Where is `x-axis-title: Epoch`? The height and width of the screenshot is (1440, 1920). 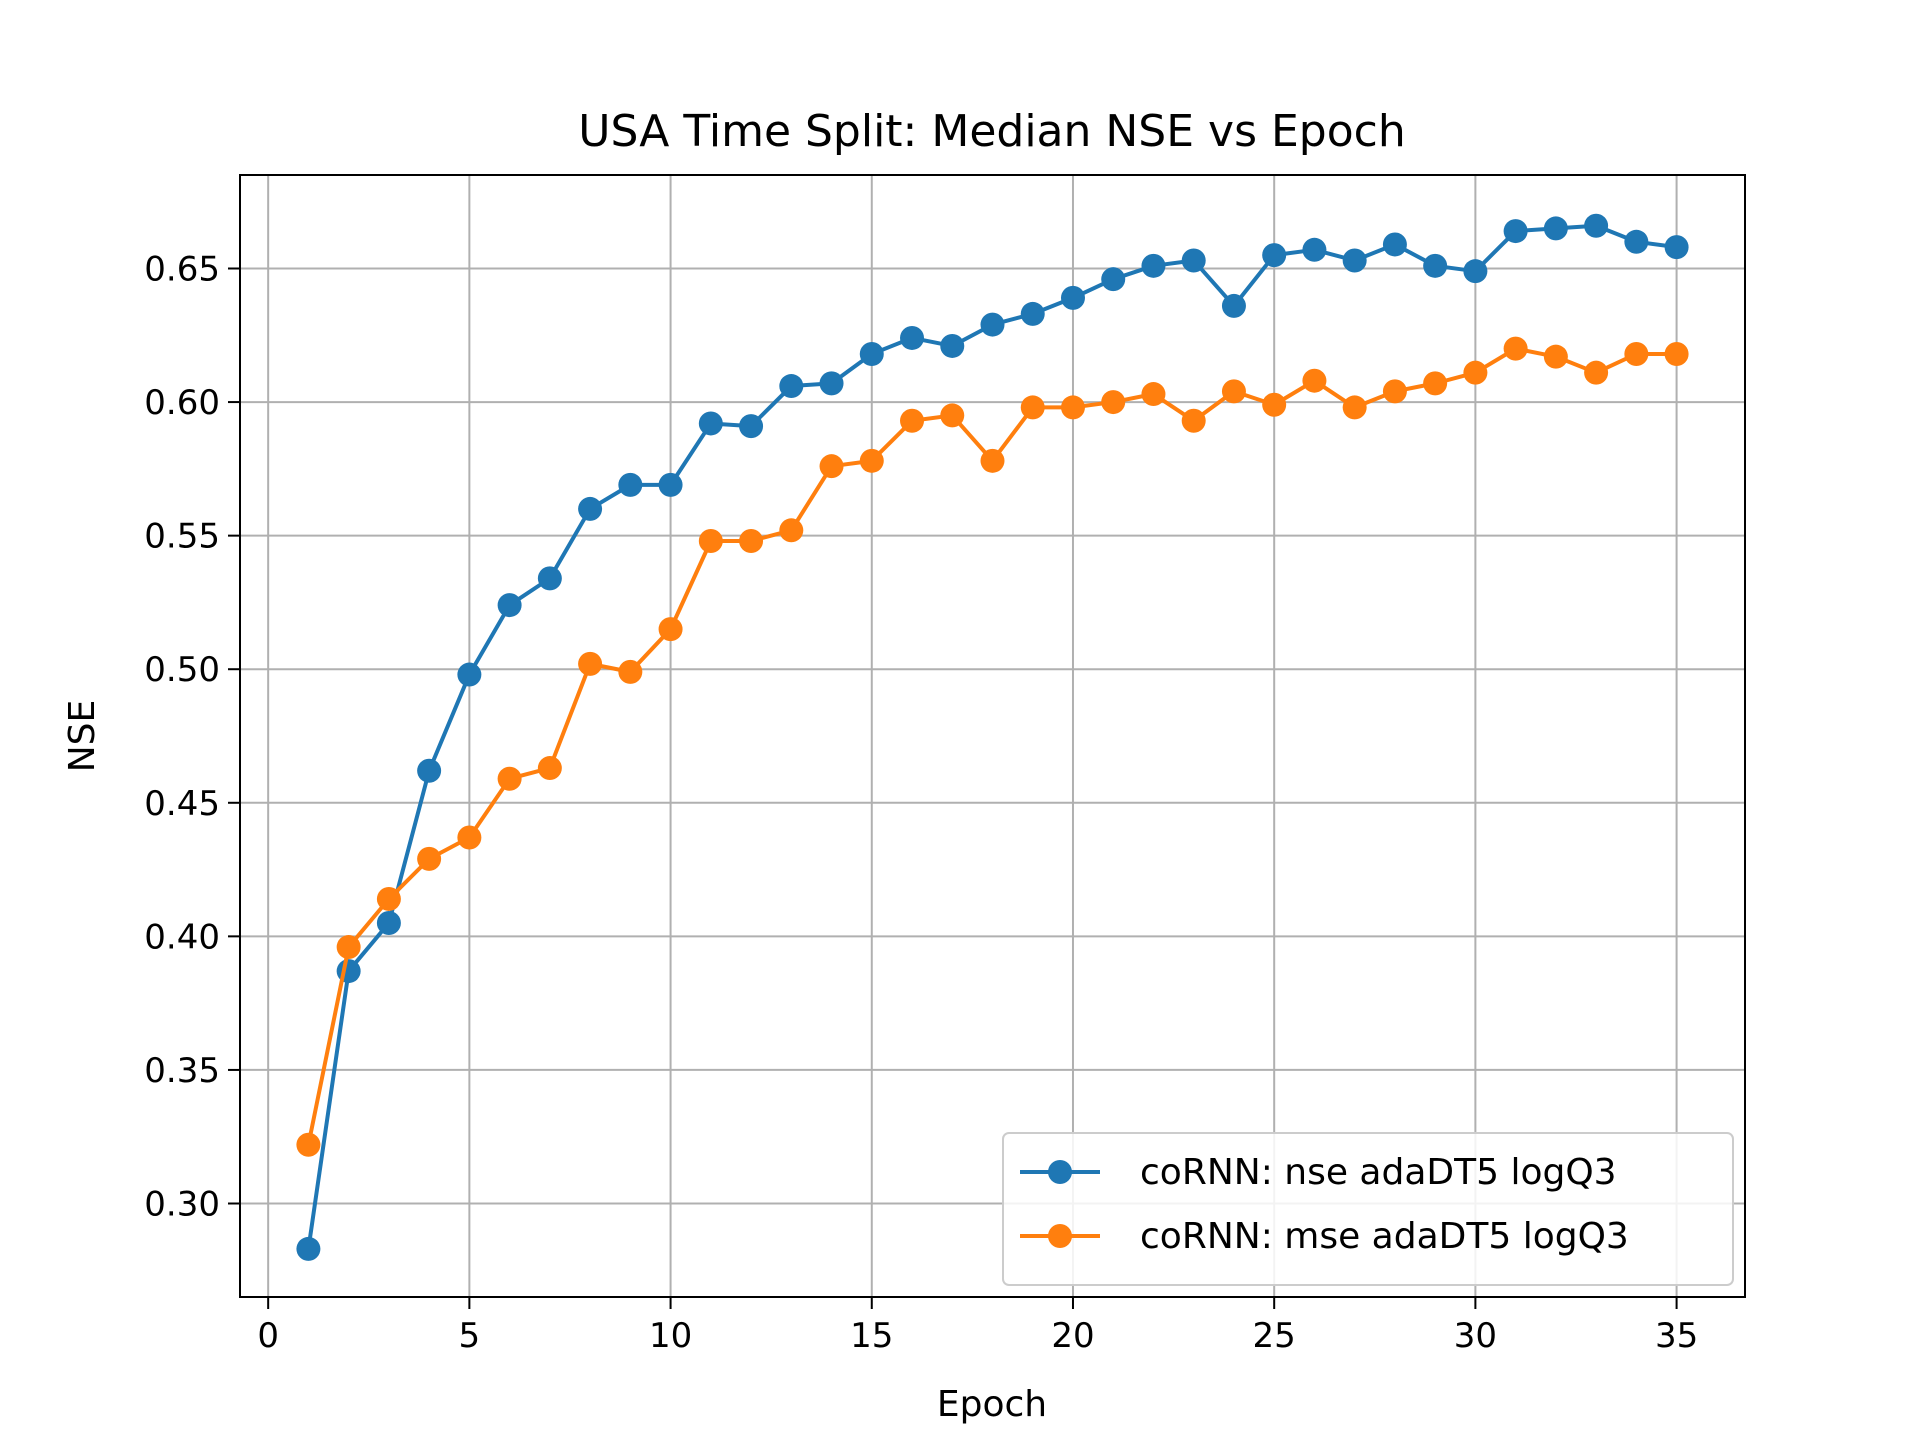 x-axis-title: Epoch is located at coordinates (992, 1404).